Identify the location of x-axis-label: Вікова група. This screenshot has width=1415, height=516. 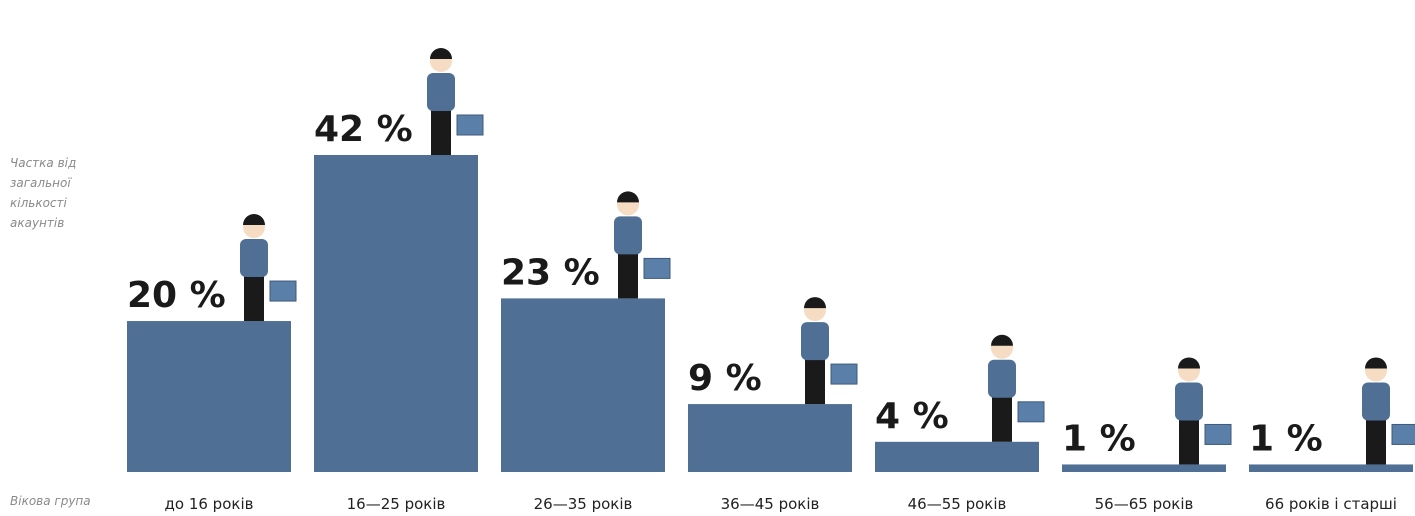
(50, 501).